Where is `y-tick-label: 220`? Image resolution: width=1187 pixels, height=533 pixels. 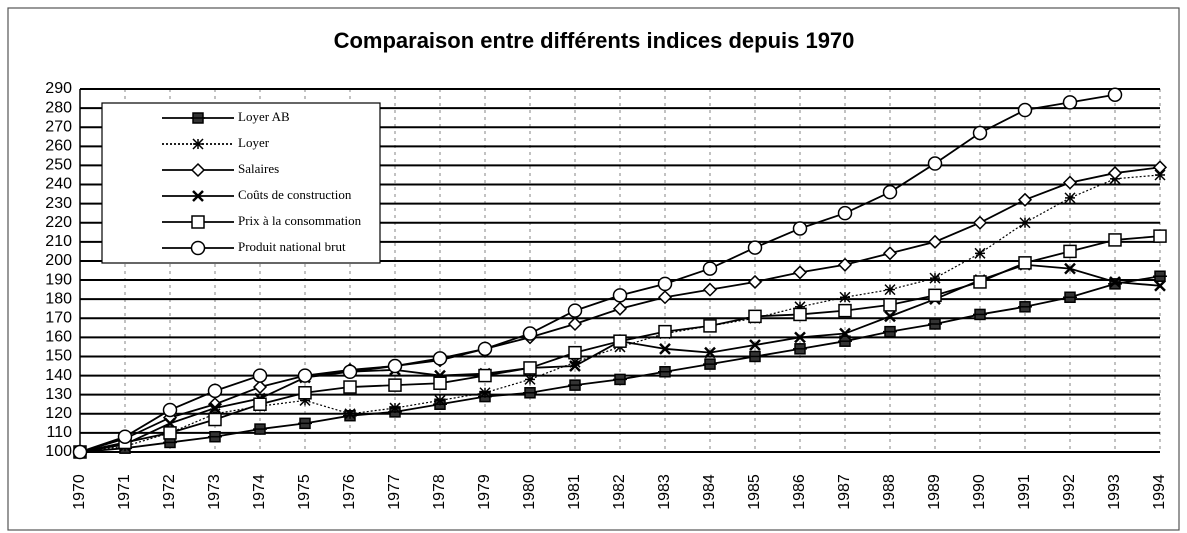 y-tick-label: 220 is located at coordinates (58, 222).